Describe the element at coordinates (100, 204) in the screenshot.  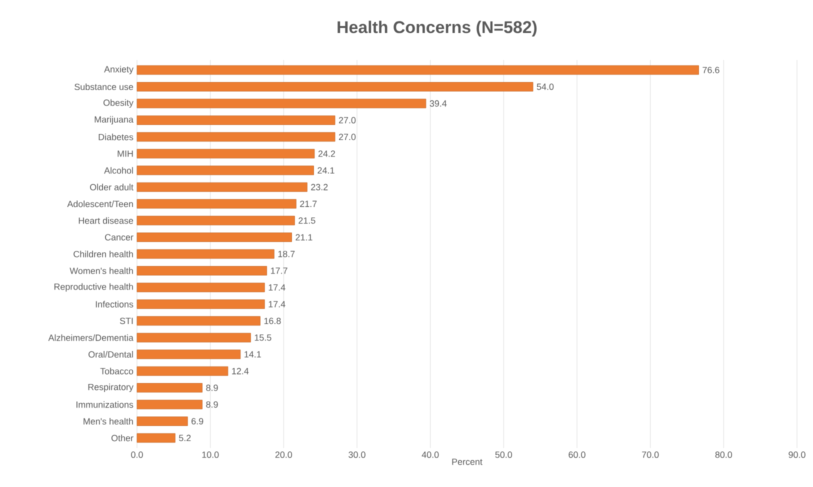
I see `y-tick-label: Adolescent/Teen` at that location.